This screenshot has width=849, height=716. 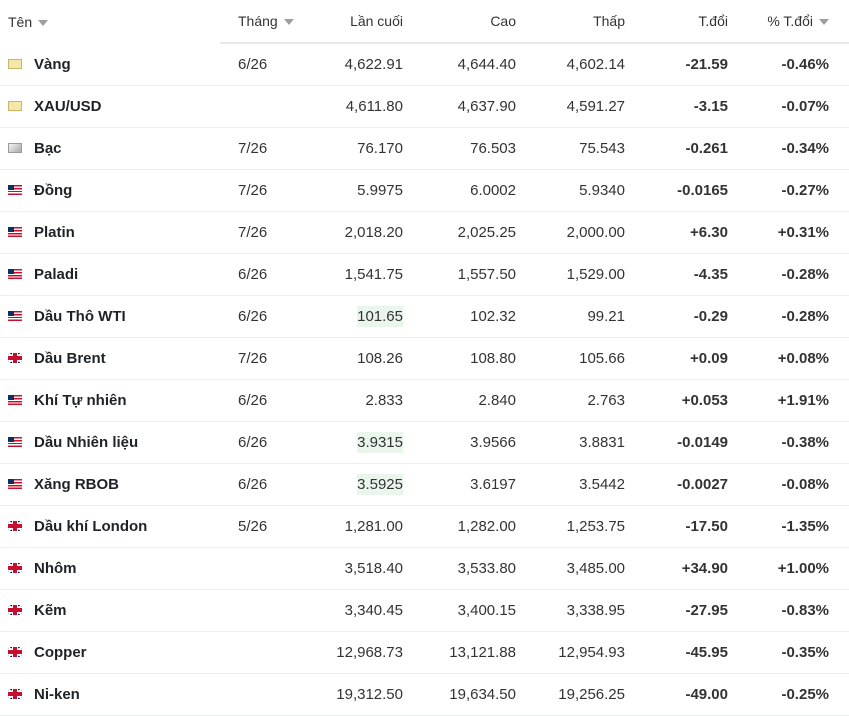 I want to click on low-price: 105.66, so click(x=578, y=358).